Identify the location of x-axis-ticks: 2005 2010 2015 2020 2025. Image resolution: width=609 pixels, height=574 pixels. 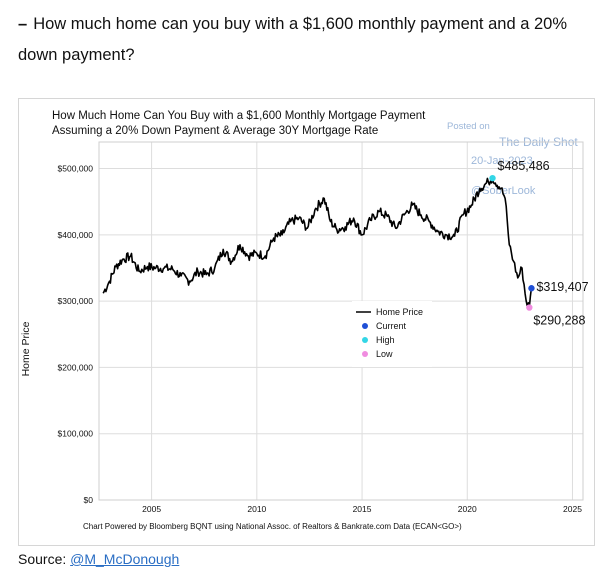
(362, 509).